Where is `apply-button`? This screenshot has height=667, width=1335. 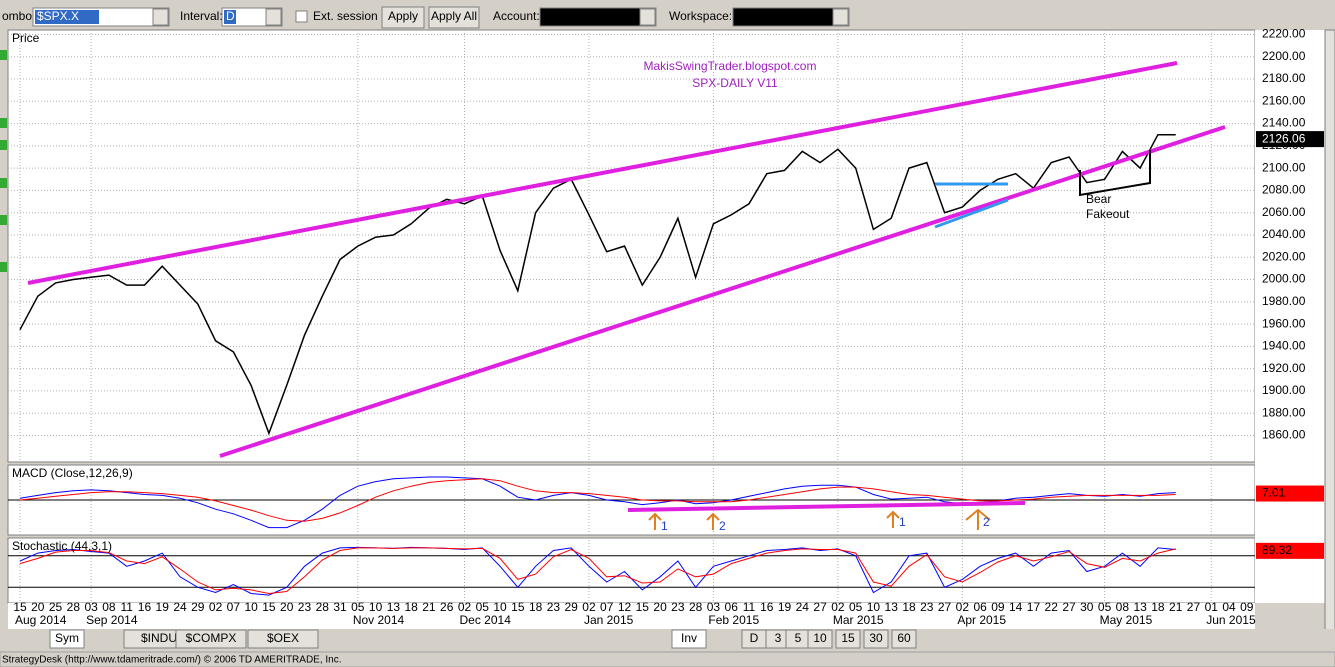
apply-button is located at coordinates (403, 17).